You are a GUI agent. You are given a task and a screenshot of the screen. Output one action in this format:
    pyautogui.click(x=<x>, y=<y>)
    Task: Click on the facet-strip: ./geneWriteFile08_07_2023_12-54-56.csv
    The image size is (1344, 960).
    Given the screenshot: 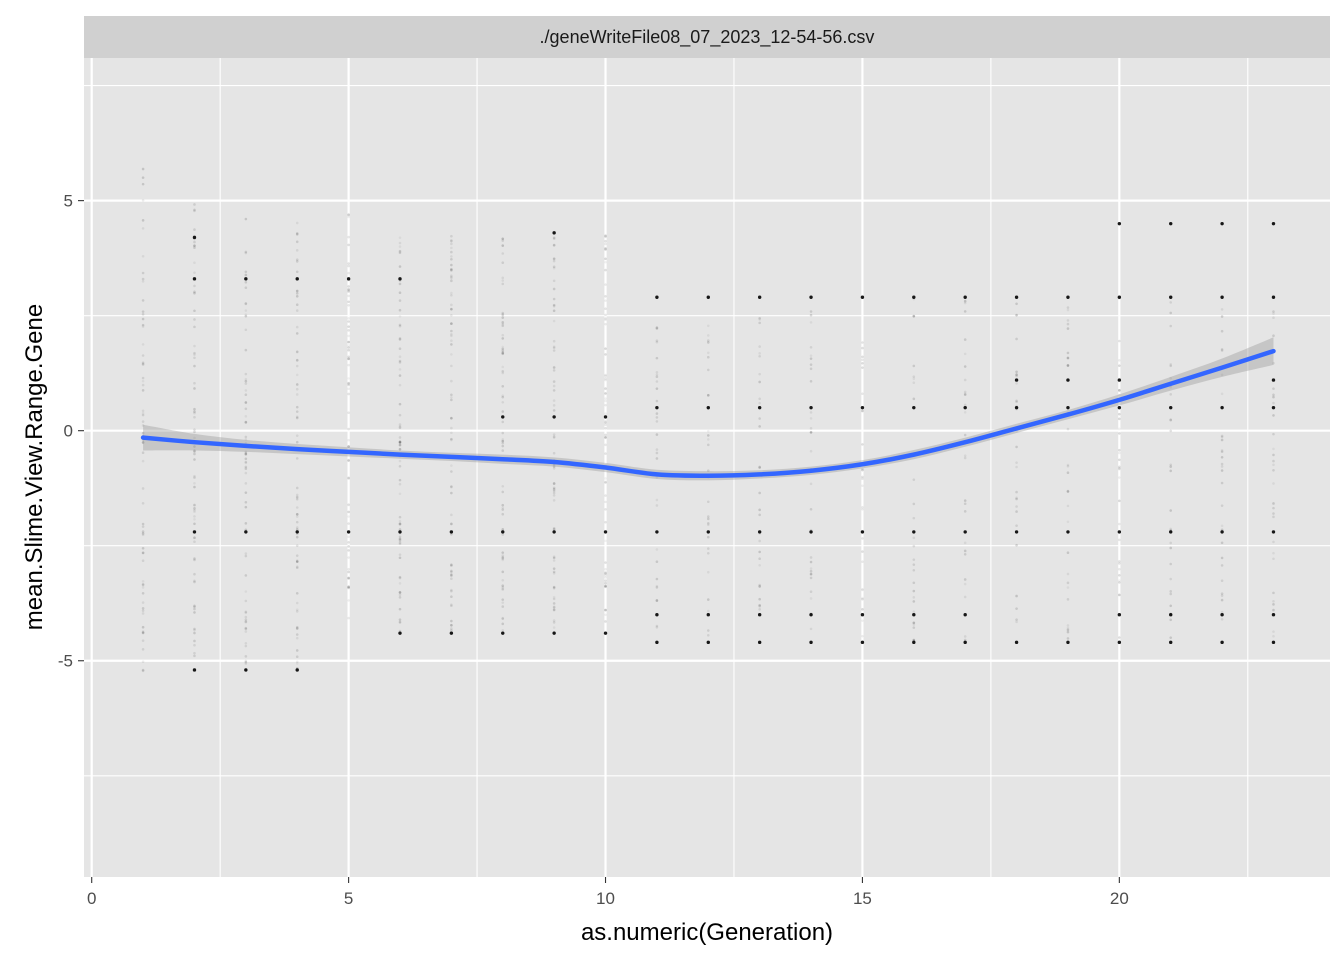 What is the action you would take?
    pyautogui.click(x=707, y=37)
    